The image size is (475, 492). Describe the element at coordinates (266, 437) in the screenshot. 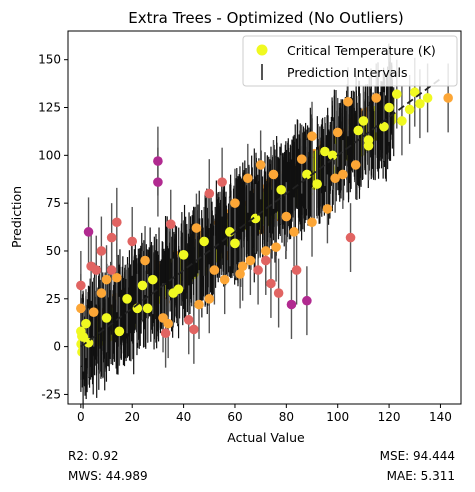

I see `x-axis-label: Actual Value` at that location.